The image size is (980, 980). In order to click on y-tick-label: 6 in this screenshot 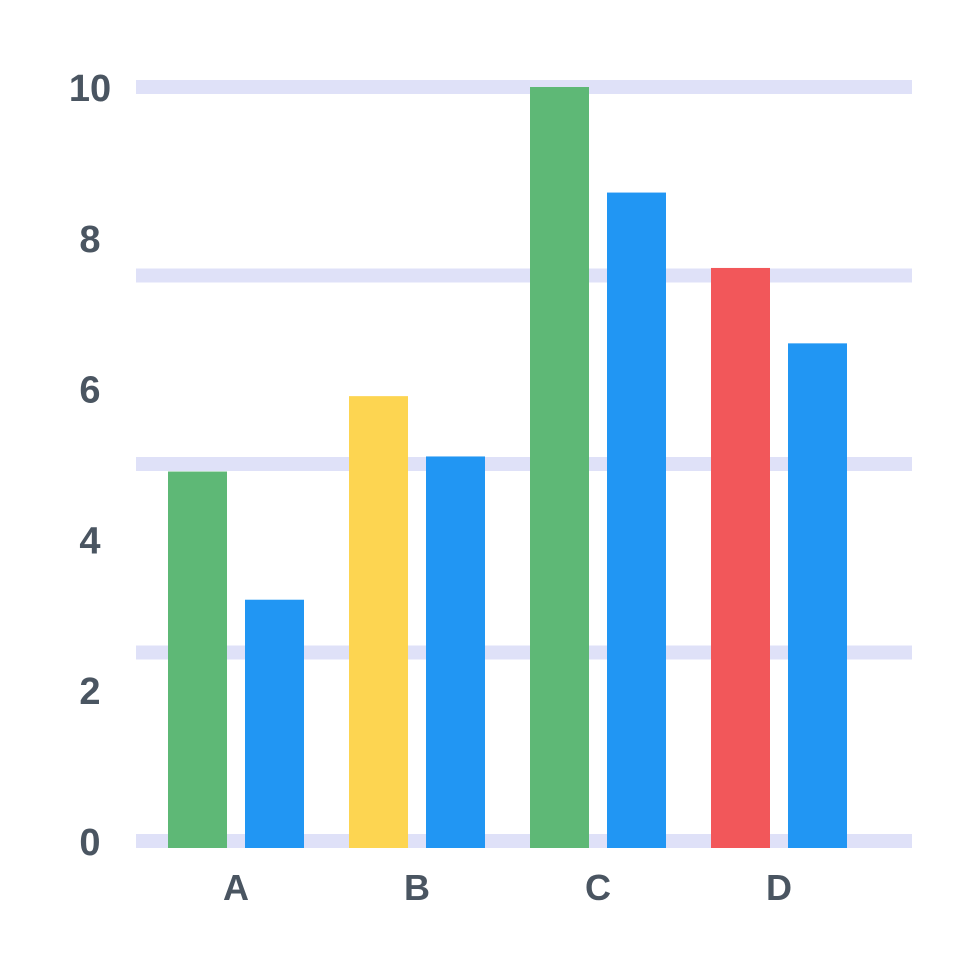, I will do `click(89, 391)`.